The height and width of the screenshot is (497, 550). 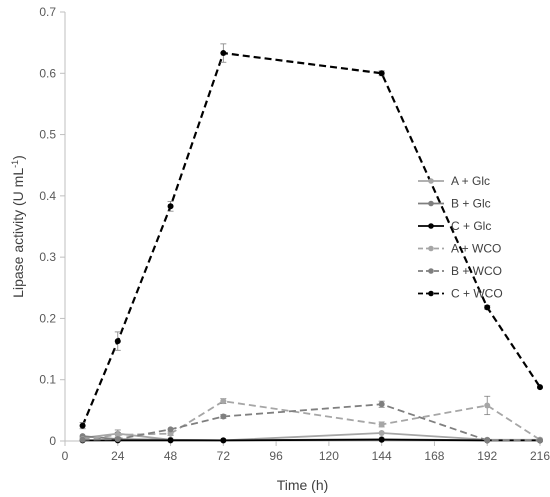 What do you see at coordinates (118, 456) in the screenshot?
I see `x-tick-label: 24` at bounding box center [118, 456].